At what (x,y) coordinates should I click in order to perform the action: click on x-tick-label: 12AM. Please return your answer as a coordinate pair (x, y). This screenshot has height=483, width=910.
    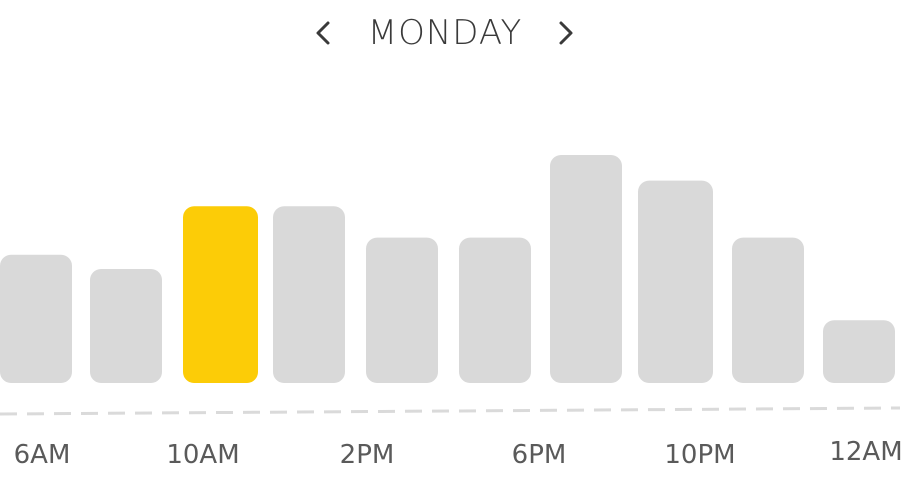
    Looking at the image, I should click on (865, 452).